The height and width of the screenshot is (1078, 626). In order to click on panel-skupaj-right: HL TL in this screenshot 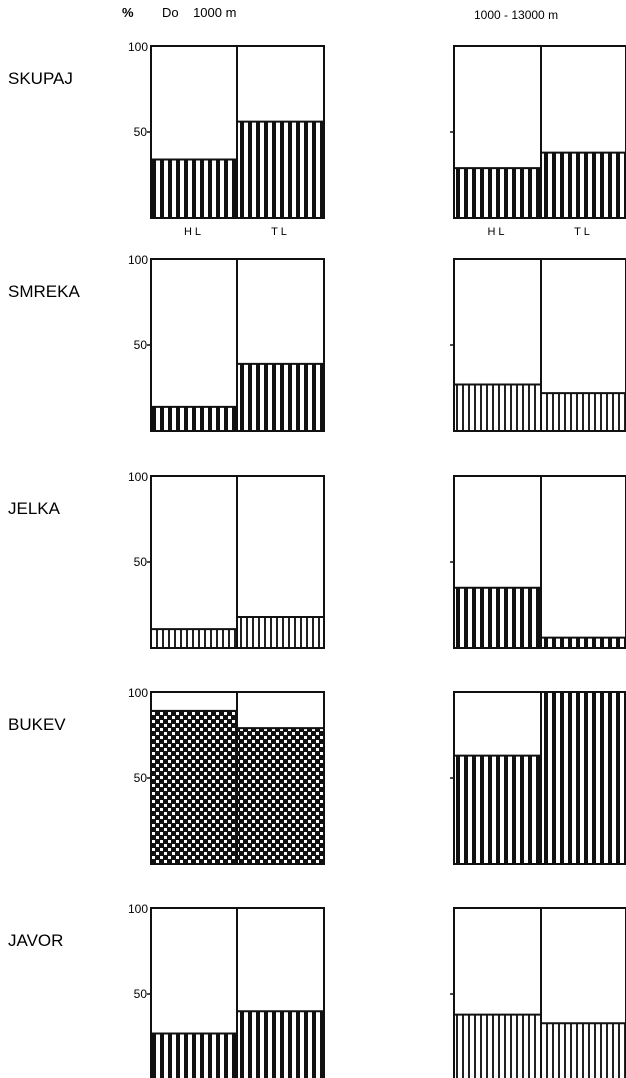, I will do `click(538, 141)`.